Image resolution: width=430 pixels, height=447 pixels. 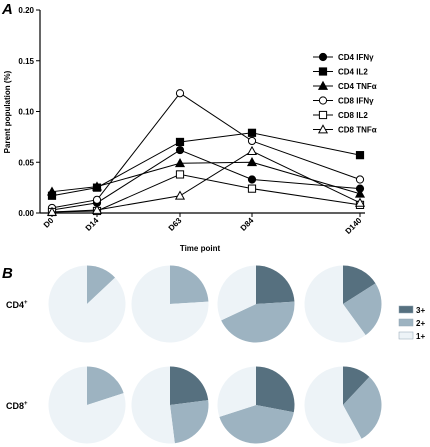 What do you see at coordinates (356, 57) in the screenshot?
I see `legend-label: CD4 IFNγ` at bounding box center [356, 57].